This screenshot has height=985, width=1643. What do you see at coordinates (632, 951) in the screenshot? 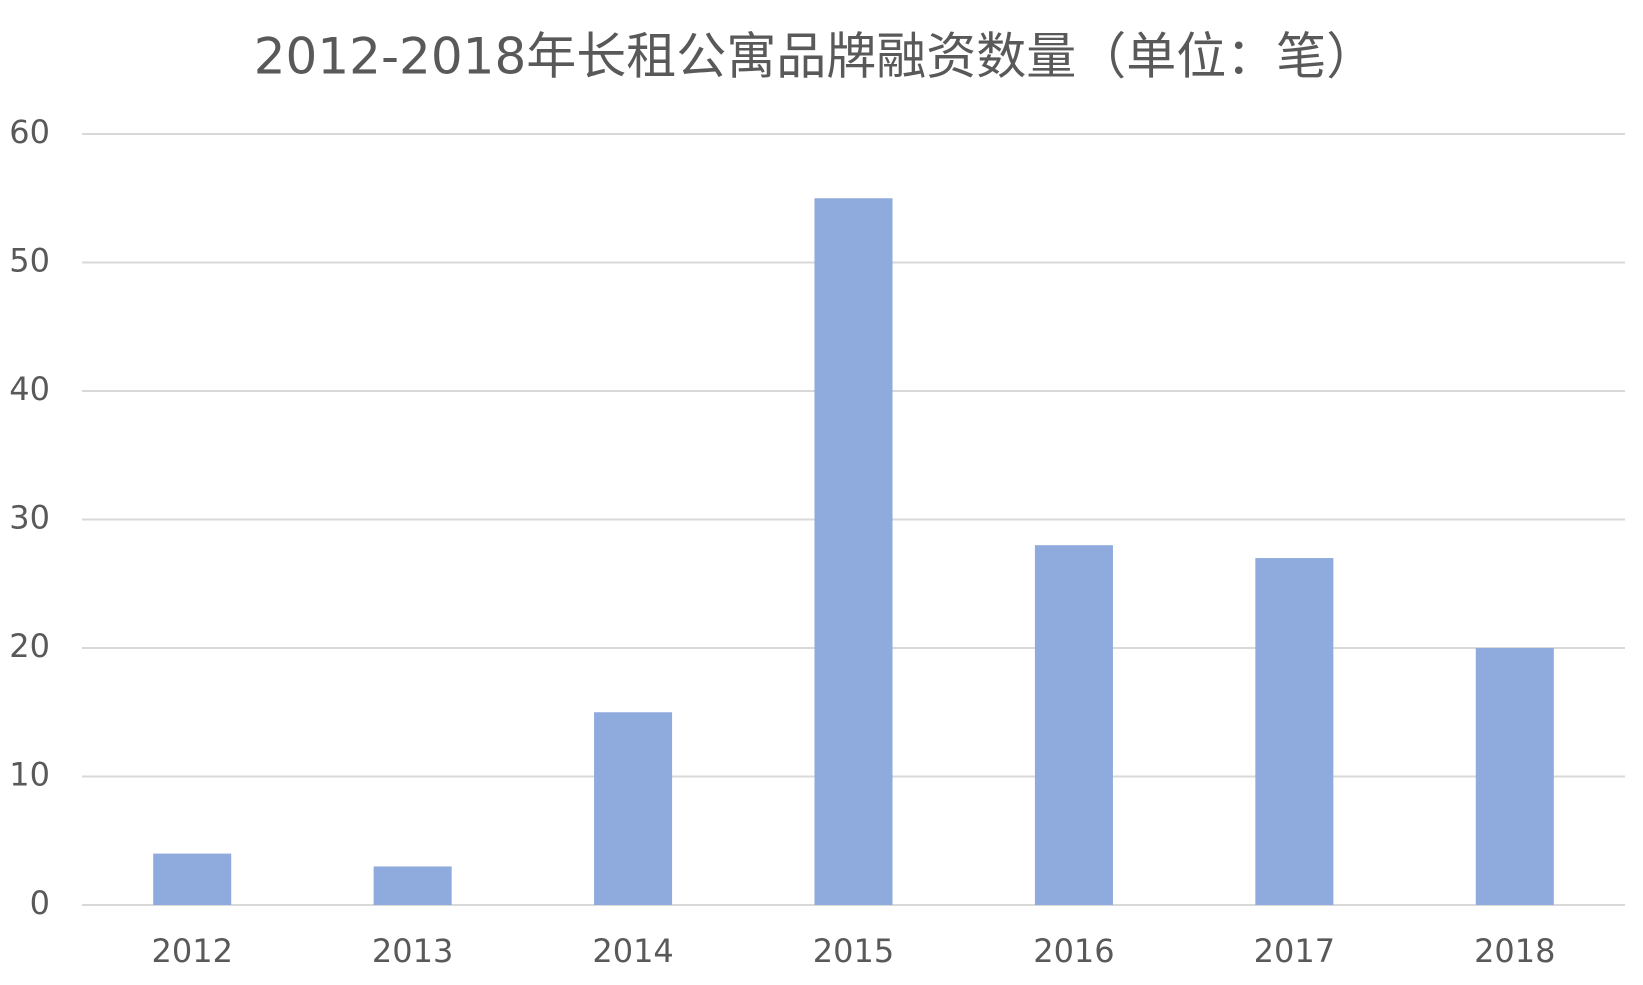
I see `x-tick-label: 2014` at bounding box center [632, 951].